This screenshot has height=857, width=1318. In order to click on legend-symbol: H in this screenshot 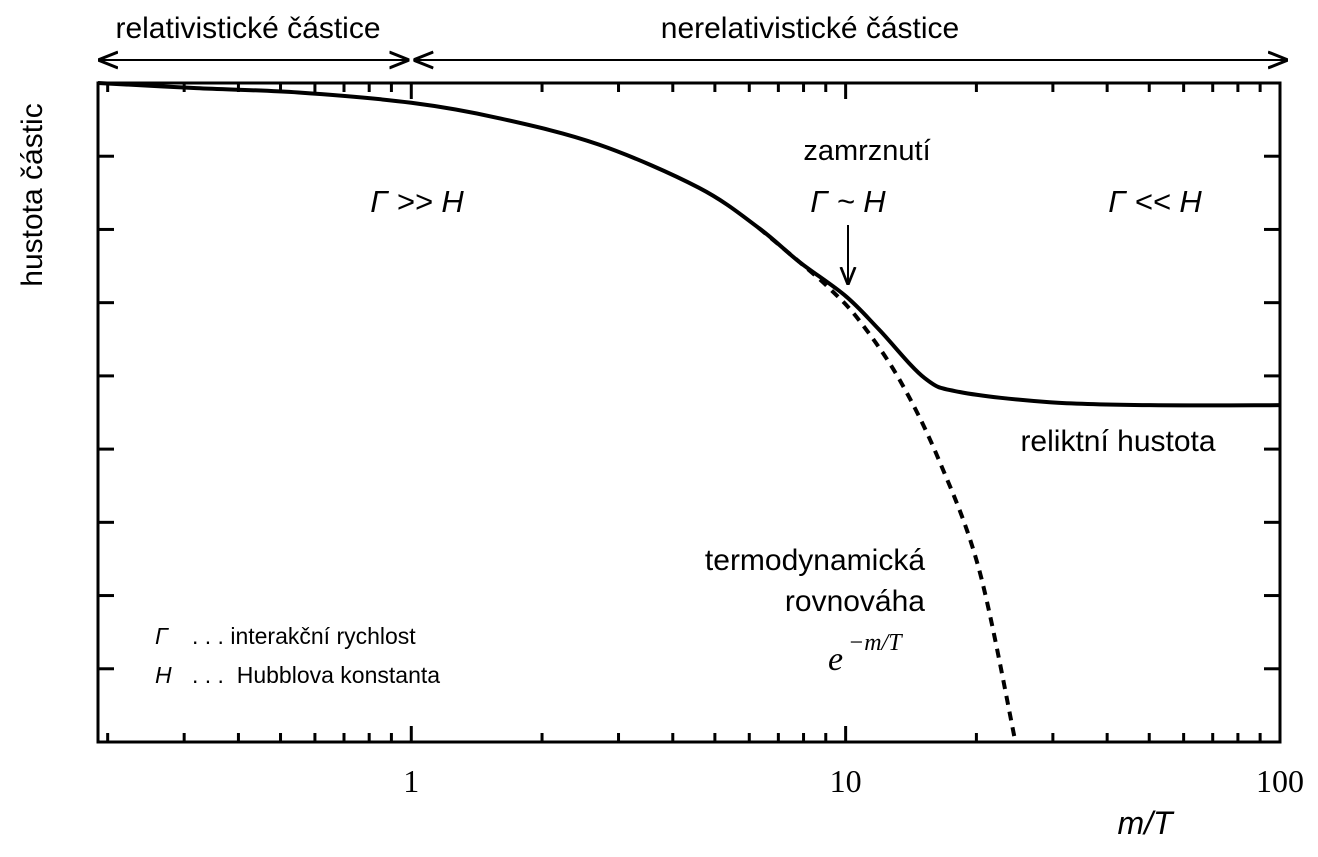, I will do `click(163, 675)`.